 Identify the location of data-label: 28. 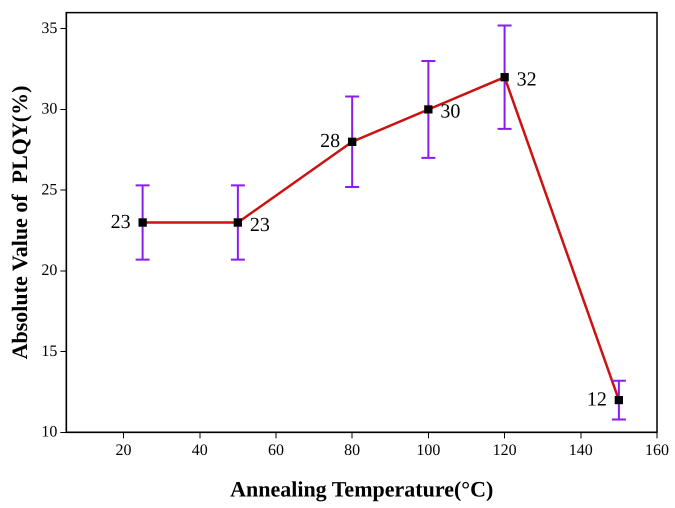
(330, 141).